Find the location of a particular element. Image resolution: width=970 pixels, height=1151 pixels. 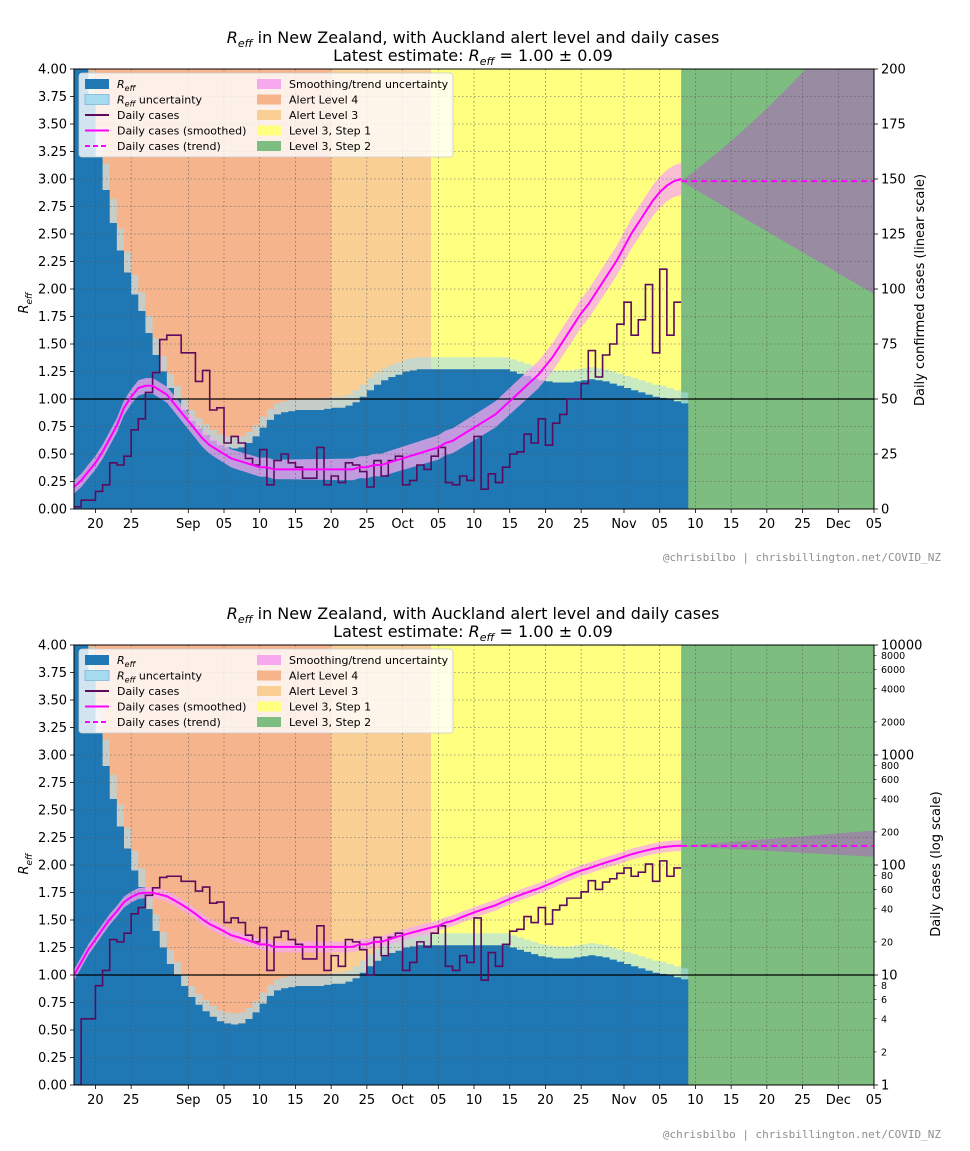

bottom-y-tick-label: 1.25 is located at coordinates (52, 948).